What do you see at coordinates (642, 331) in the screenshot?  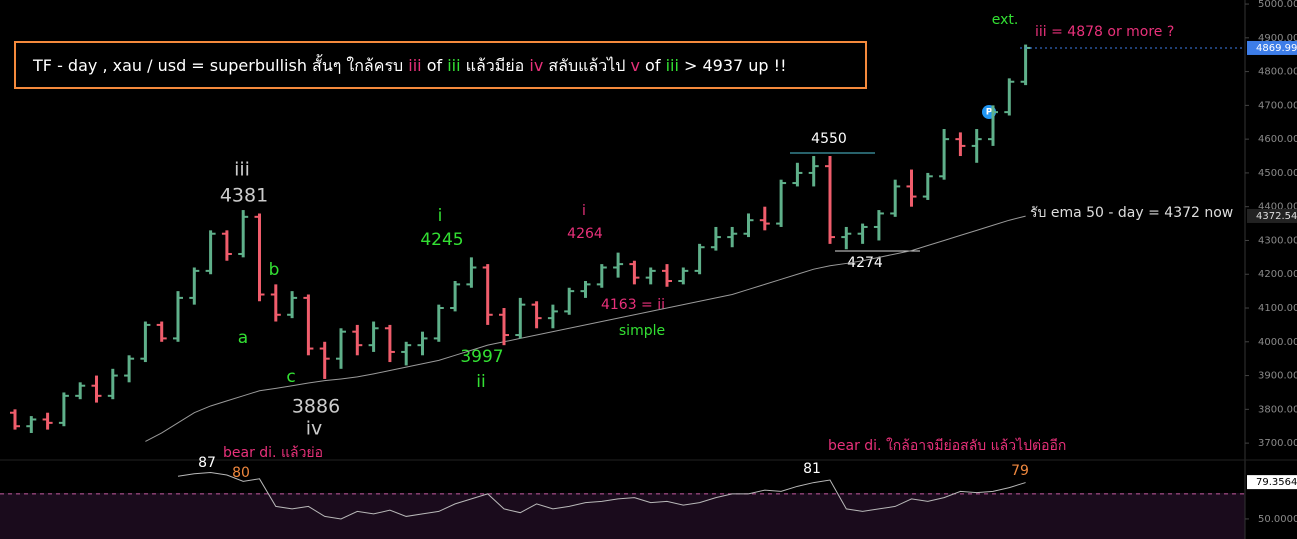 I see `annotation: simple` at bounding box center [642, 331].